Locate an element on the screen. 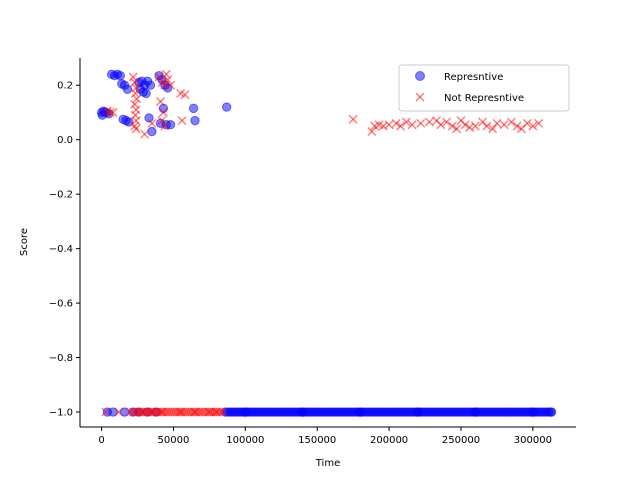 Image resolution: width=640 pixels, height=480 pixels. legend-marker-not-represntive is located at coordinates (420, 97).